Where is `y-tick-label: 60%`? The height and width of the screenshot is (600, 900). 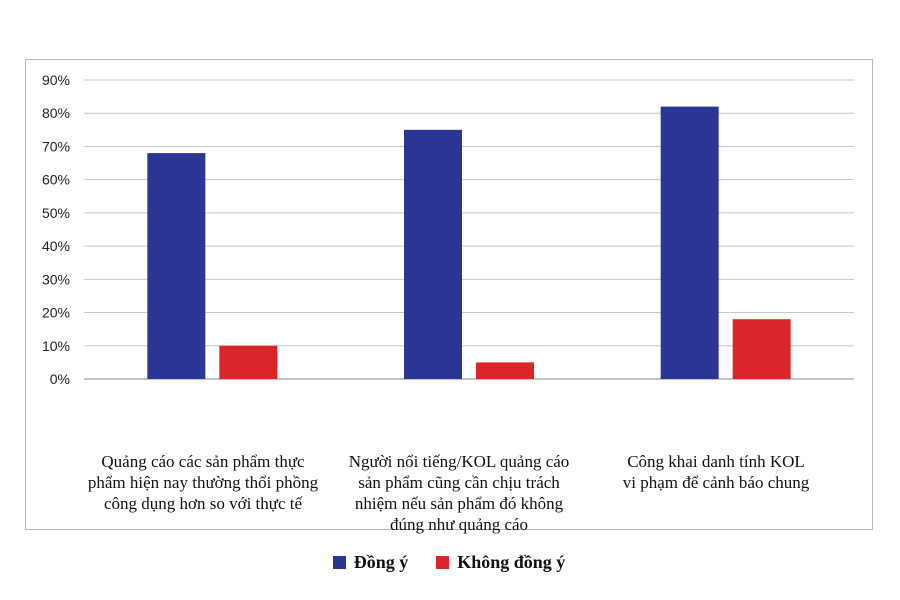 y-tick-label: 60% is located at coordinates (56, 180).